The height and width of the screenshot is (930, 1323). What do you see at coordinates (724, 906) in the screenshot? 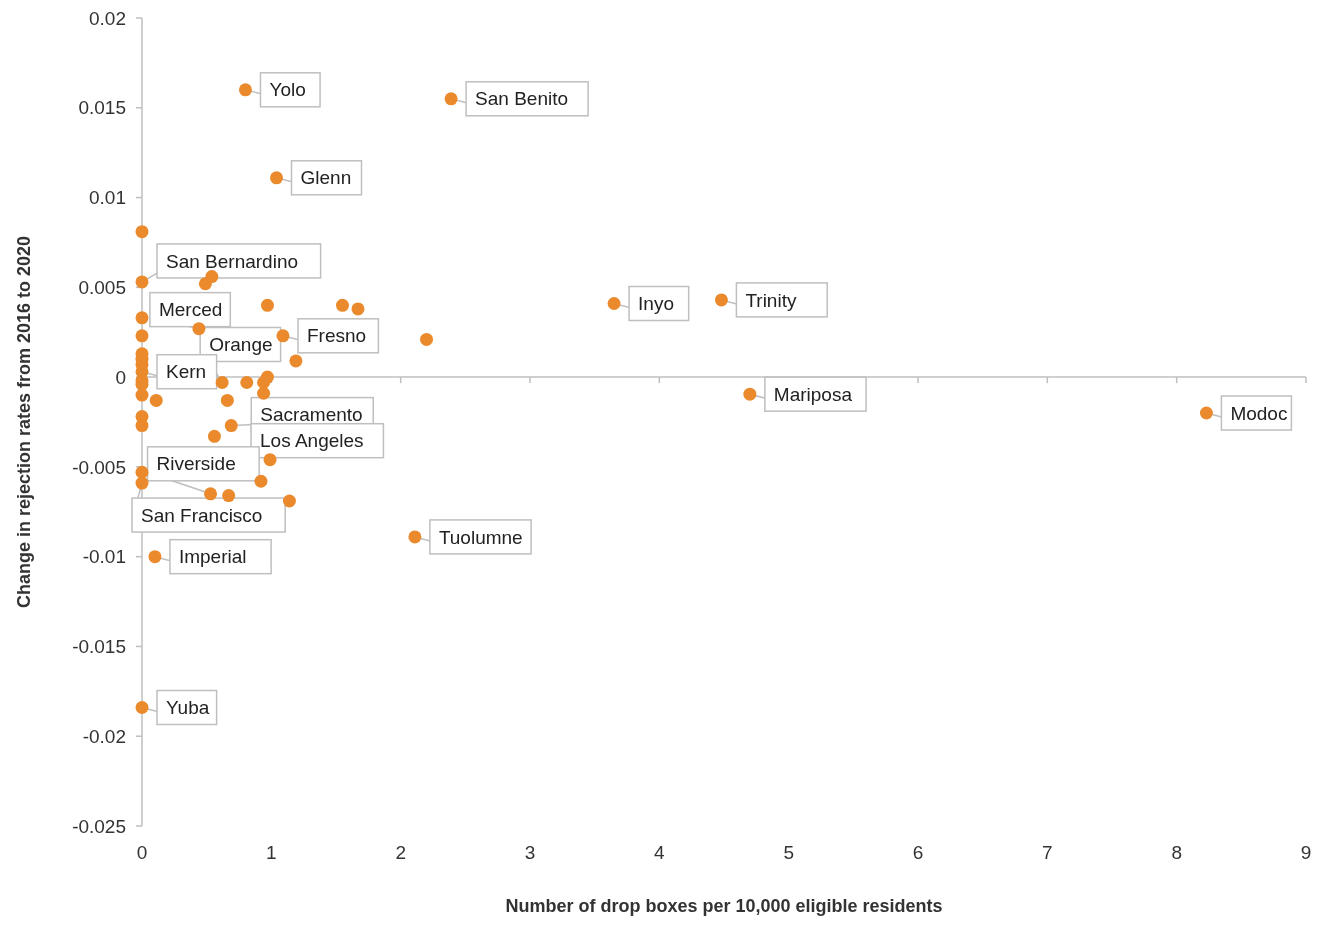
I see `x-axis-title: Number of drop boxes per 10,000 eligible residents` at bounding box center [724, 906].